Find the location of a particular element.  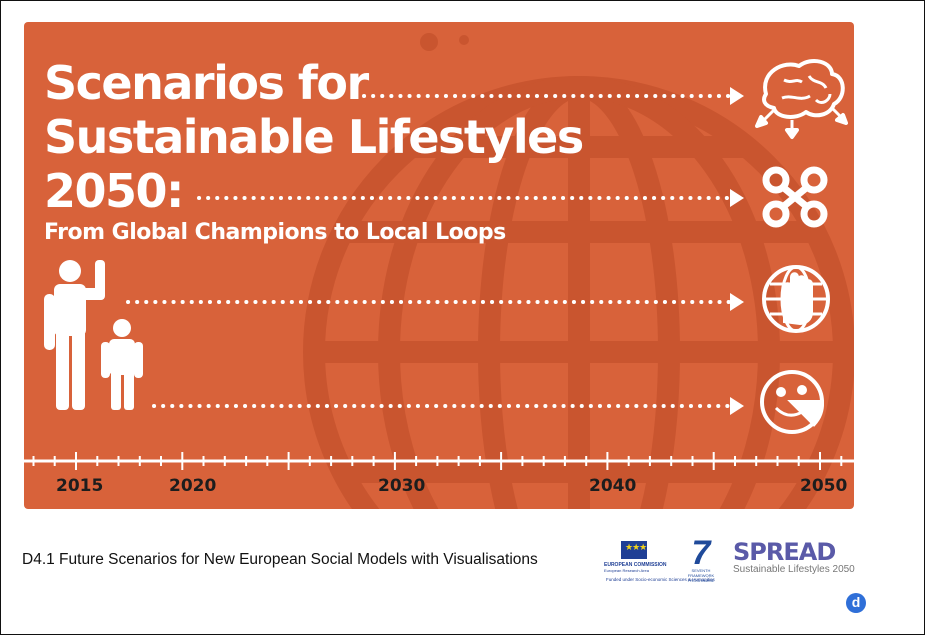

eu-logo-line-2: European Research Area is located at coordinates (626, 570).